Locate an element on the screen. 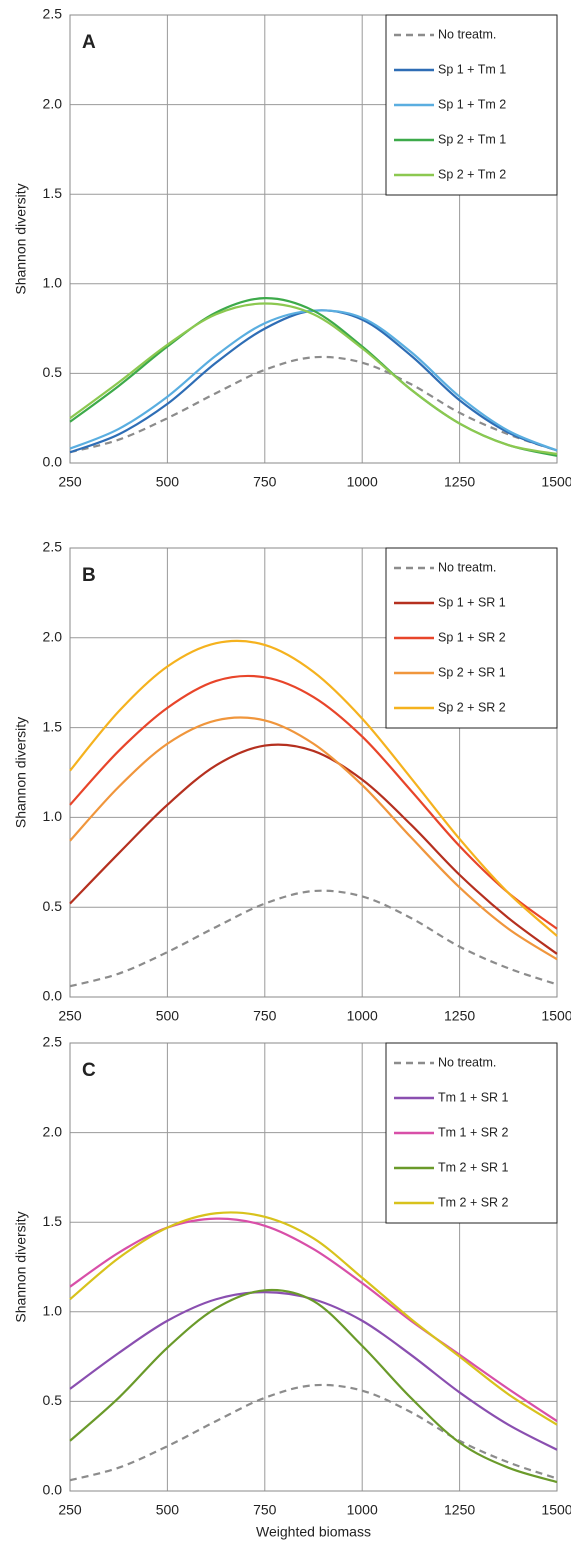  legend-label: Tm 2 + SR 1 is located at coordinates (473, 1167).